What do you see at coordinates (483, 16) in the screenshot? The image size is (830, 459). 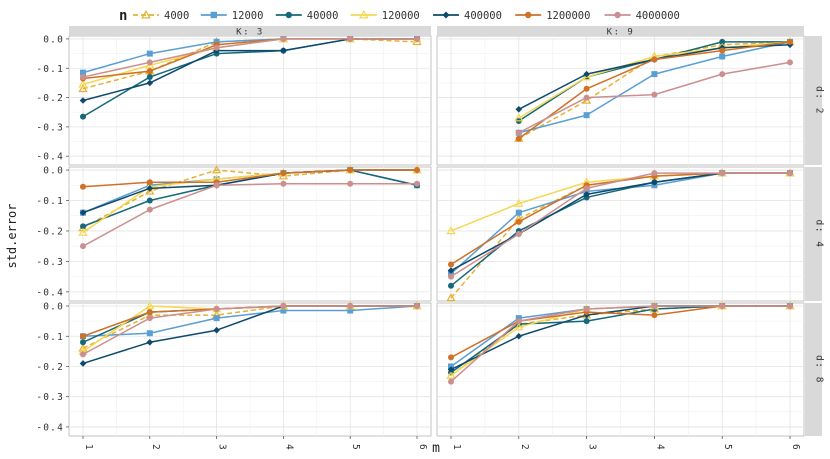 I see `legend-label: 400000` at bounding box center [483, 16].